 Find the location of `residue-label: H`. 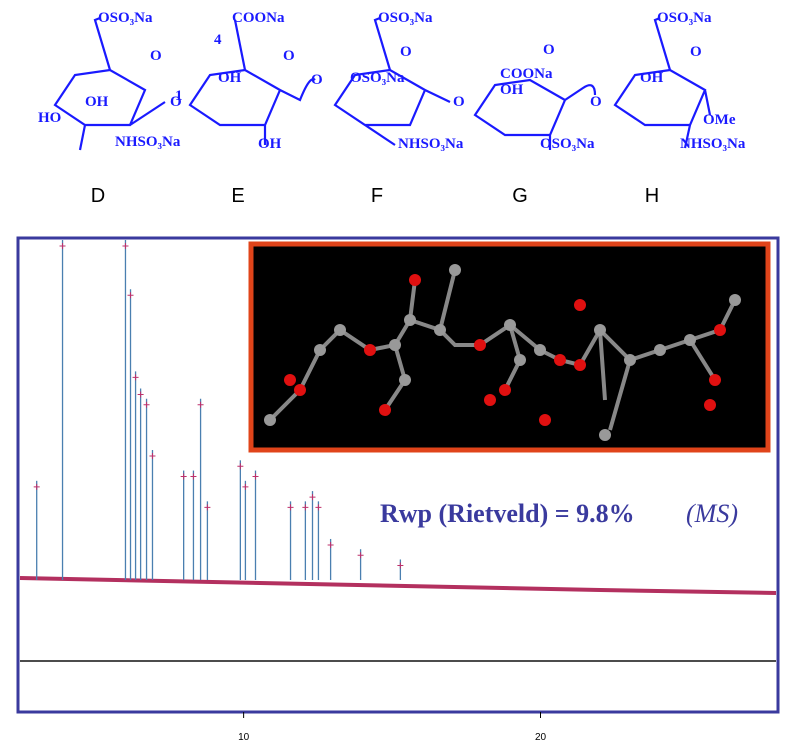

residue-label: H is located at coordinates (652, 196).